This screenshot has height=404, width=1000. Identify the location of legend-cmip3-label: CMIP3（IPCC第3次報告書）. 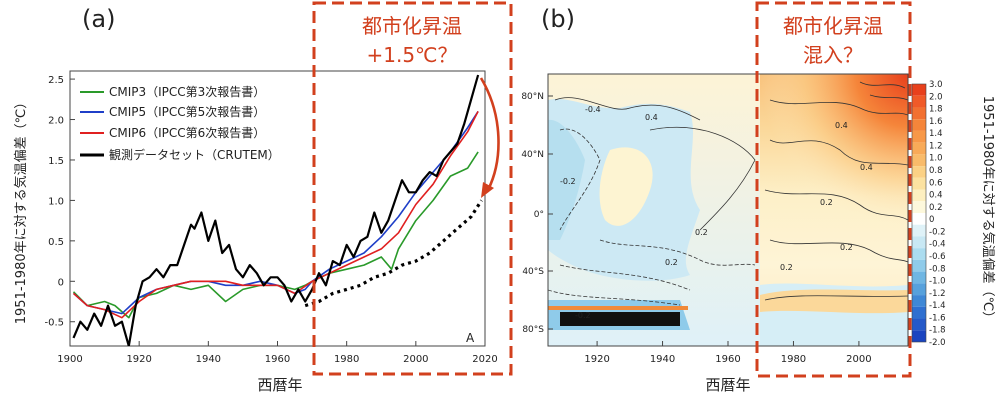
(187, 92).